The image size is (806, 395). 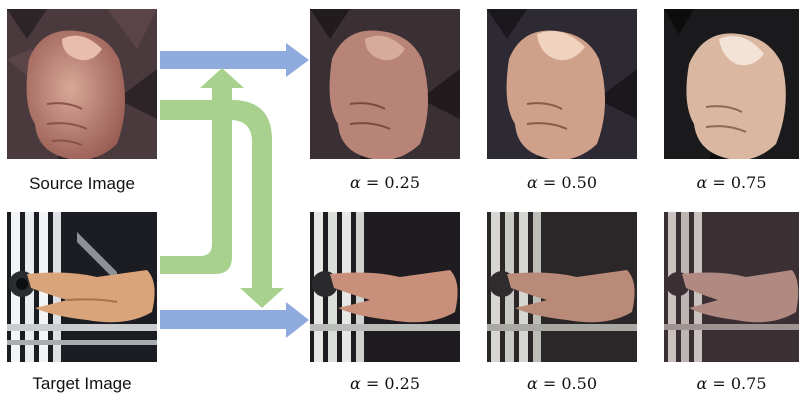 What do you see at coordinates (82, 383) in the screenshot?
I see `target-image-label: Target Image` at bounding box center [82, 383].